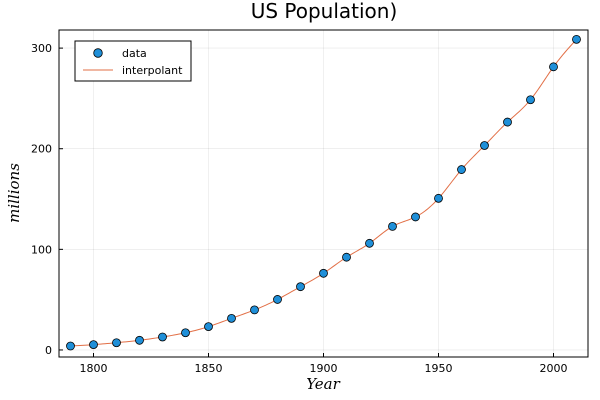  I want to click on legend: data interpolant, so click(133, 61).